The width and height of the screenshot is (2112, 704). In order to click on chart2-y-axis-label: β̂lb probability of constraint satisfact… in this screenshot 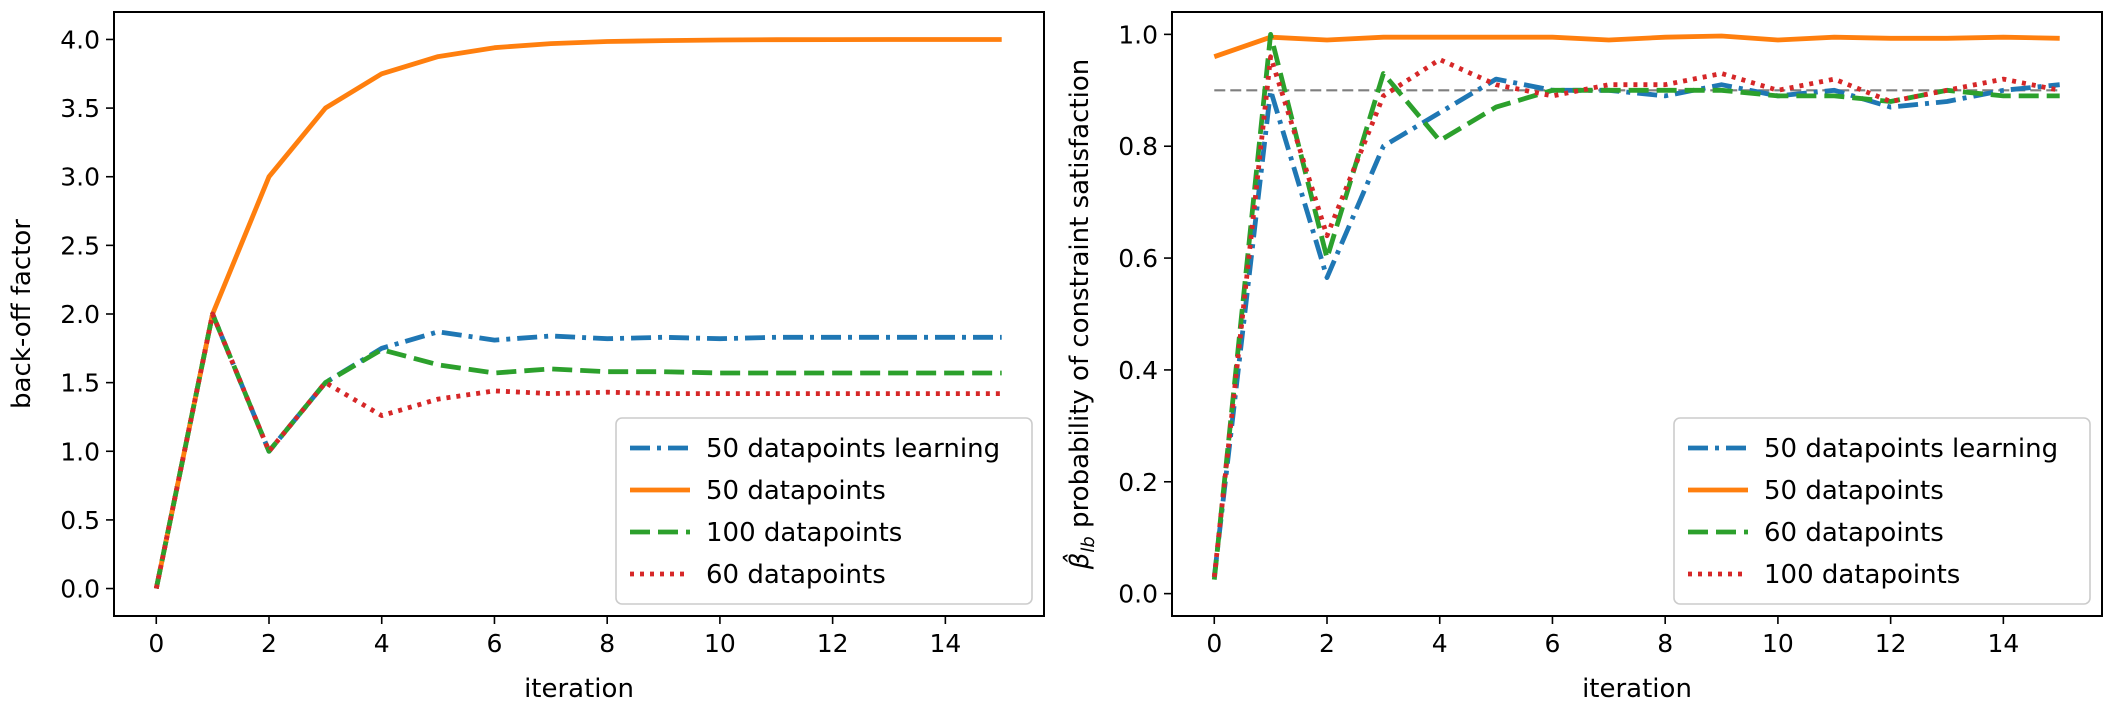, I will do `click(1080, 314)`.